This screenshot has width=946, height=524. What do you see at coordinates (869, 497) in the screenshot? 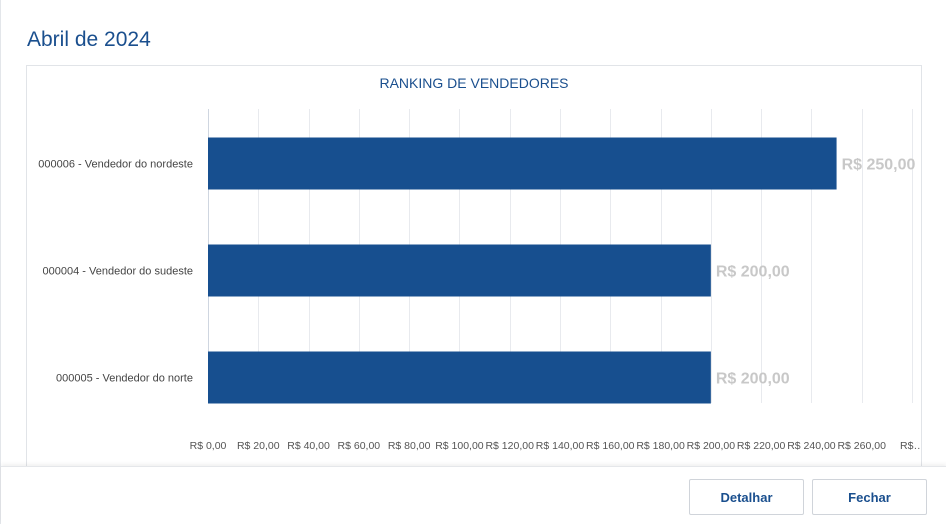
I see `close-button: Fechar` at bounding box center [869, 497].